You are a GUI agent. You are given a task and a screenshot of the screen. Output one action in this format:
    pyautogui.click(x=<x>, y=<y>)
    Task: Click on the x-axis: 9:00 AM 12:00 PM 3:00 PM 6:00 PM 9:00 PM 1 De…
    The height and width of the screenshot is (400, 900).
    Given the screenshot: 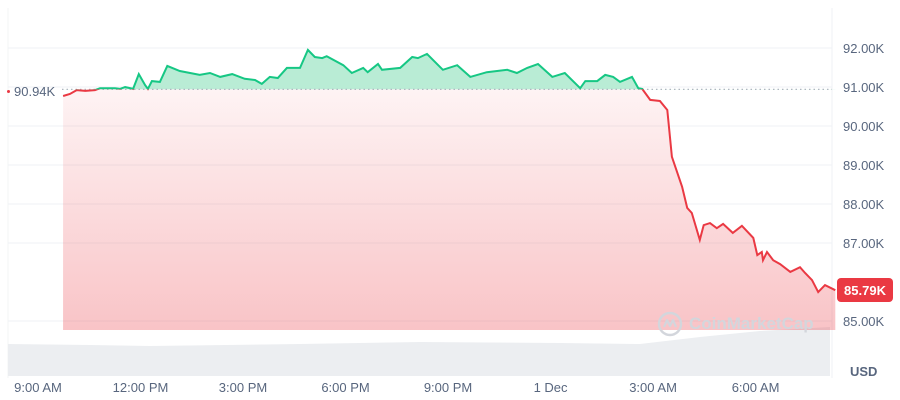 What is the action you would take?
    pyautogui.click(x=396, y=387)
    